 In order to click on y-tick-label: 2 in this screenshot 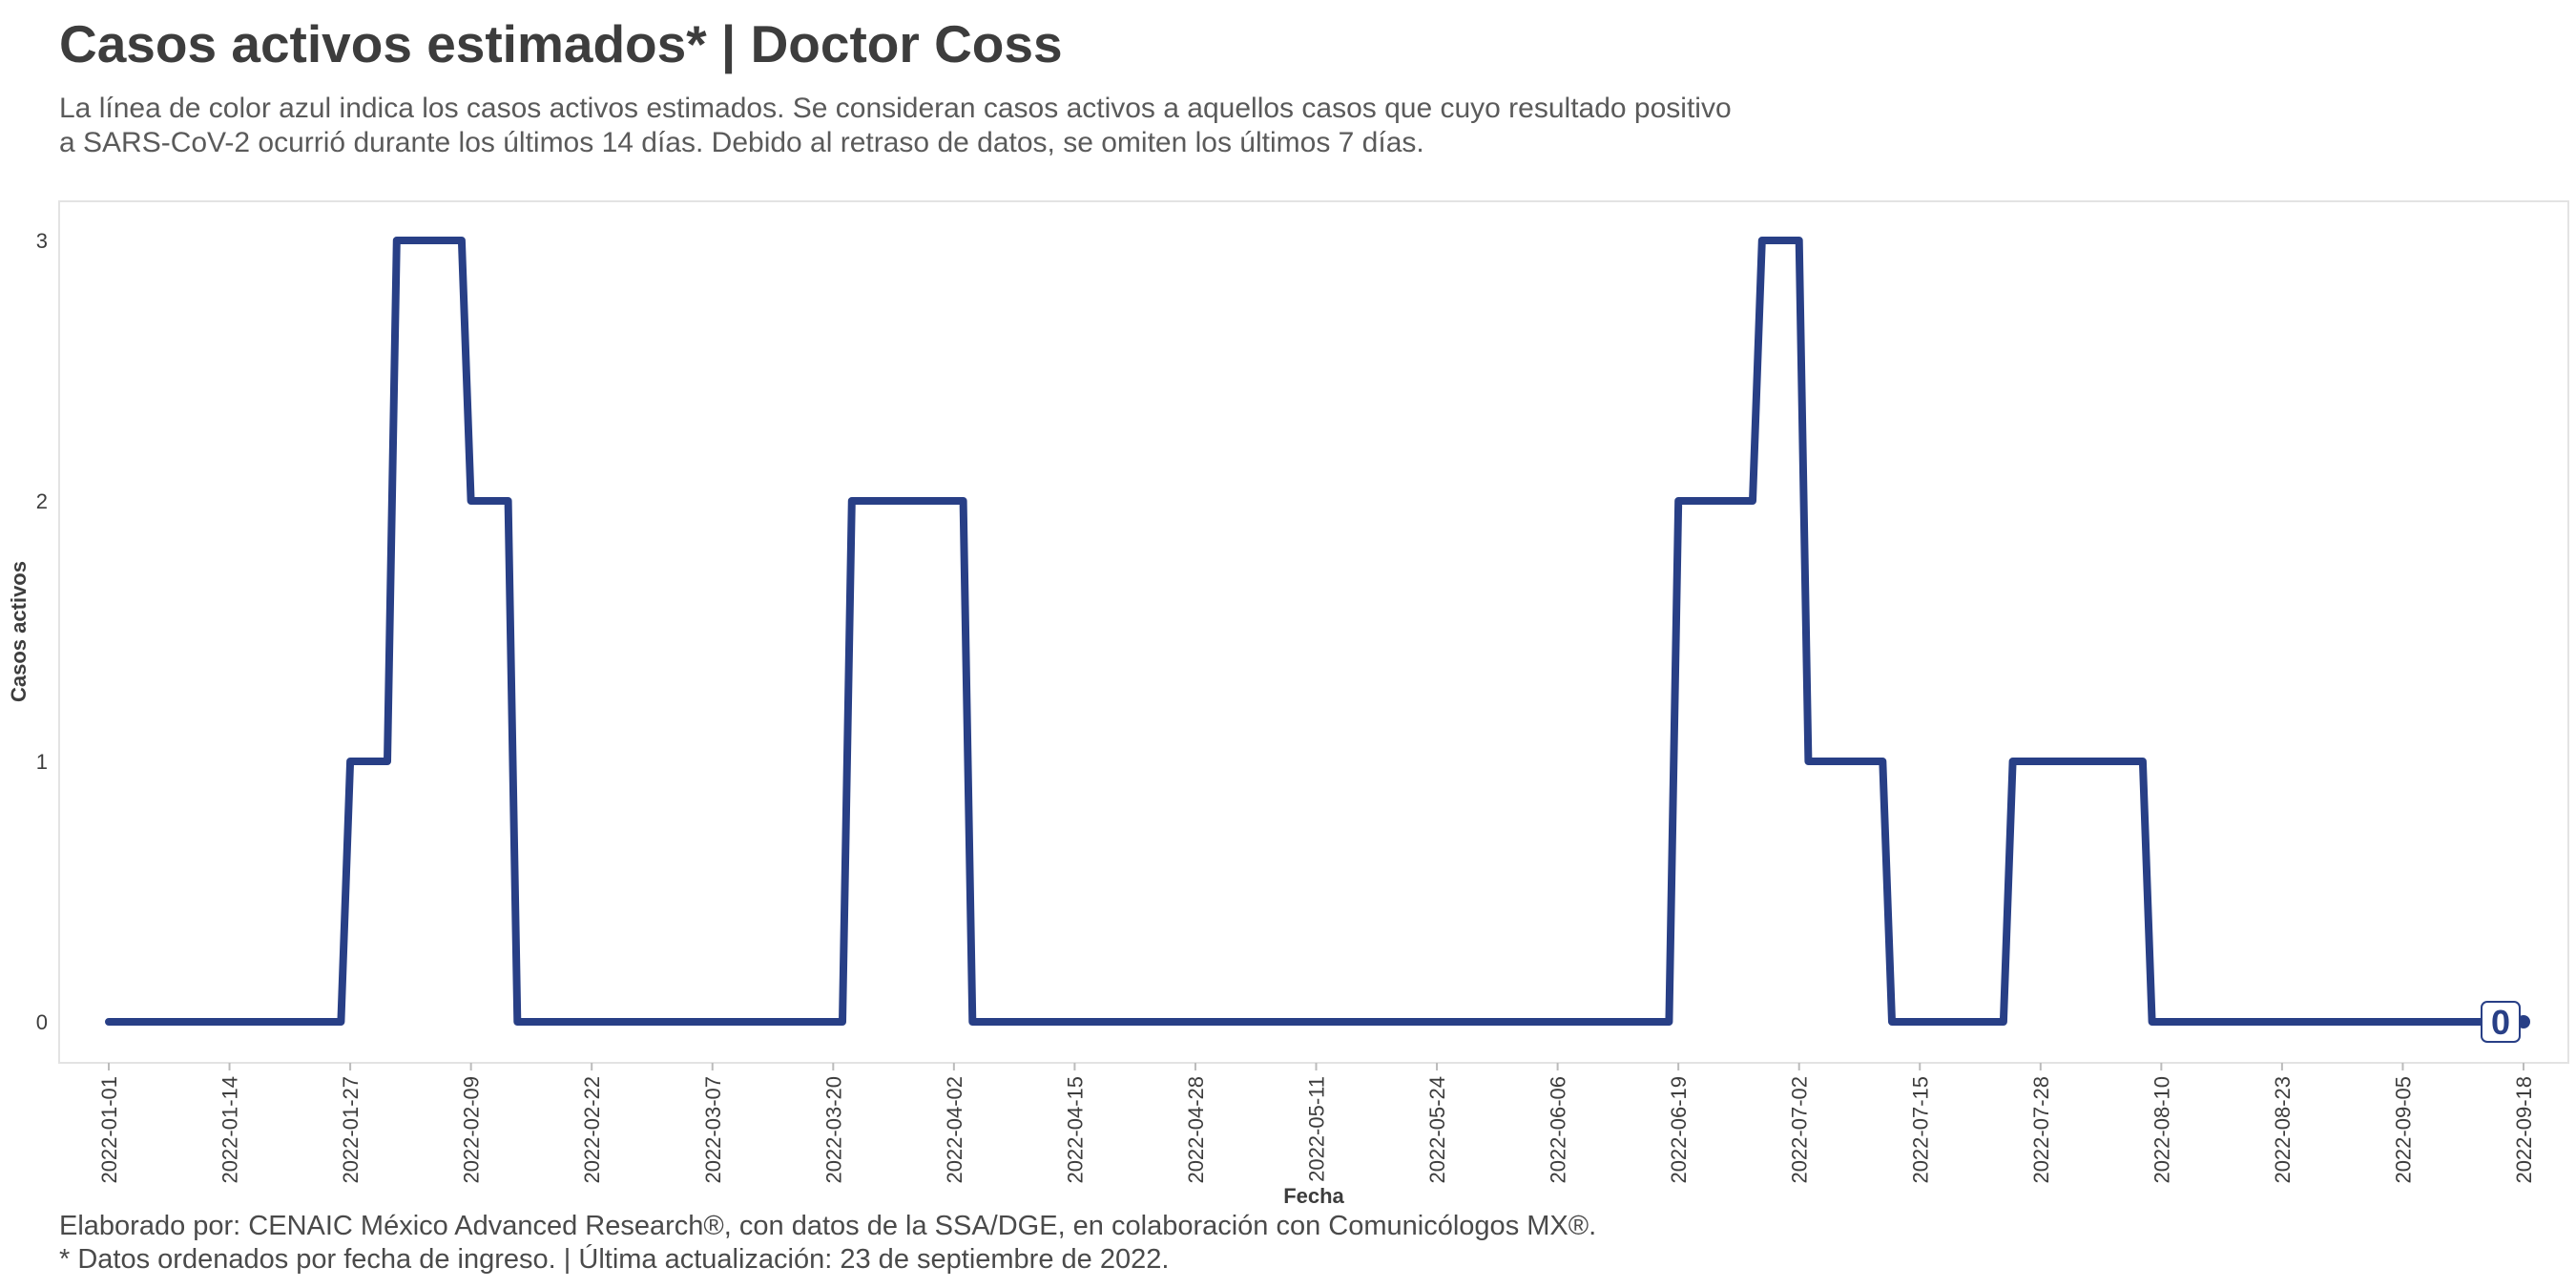, I will do `click(42, 501)`.